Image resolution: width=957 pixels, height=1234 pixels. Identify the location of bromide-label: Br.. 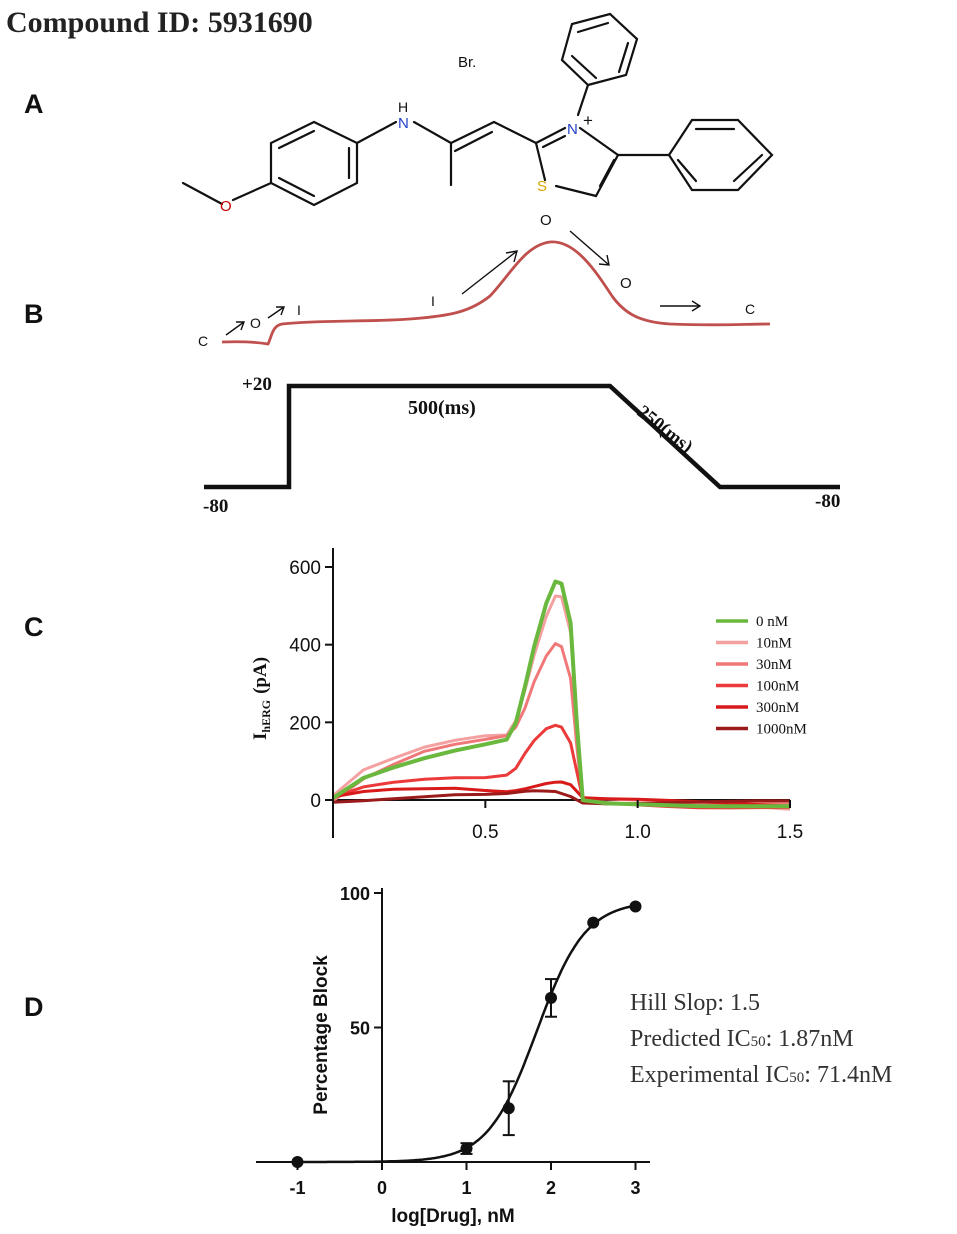
(467, 62).